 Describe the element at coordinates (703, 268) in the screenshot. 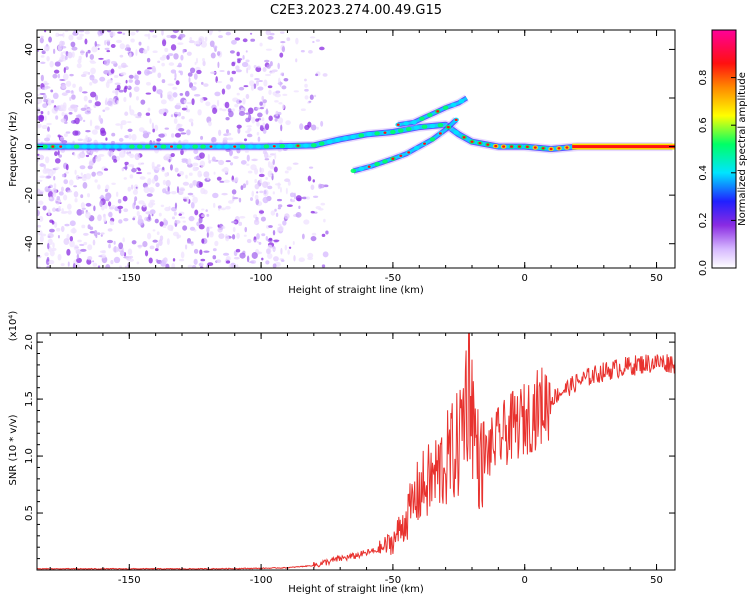

I see `colorbar-tick-label: 0.0` at that location.